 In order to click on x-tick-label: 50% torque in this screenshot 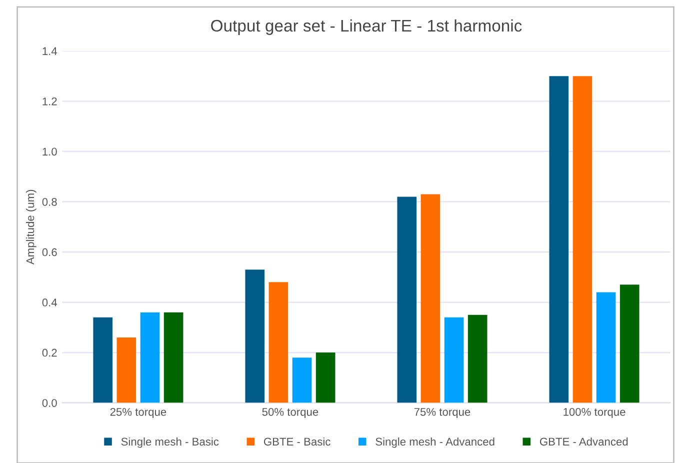, I will do `click(290, 413)`.